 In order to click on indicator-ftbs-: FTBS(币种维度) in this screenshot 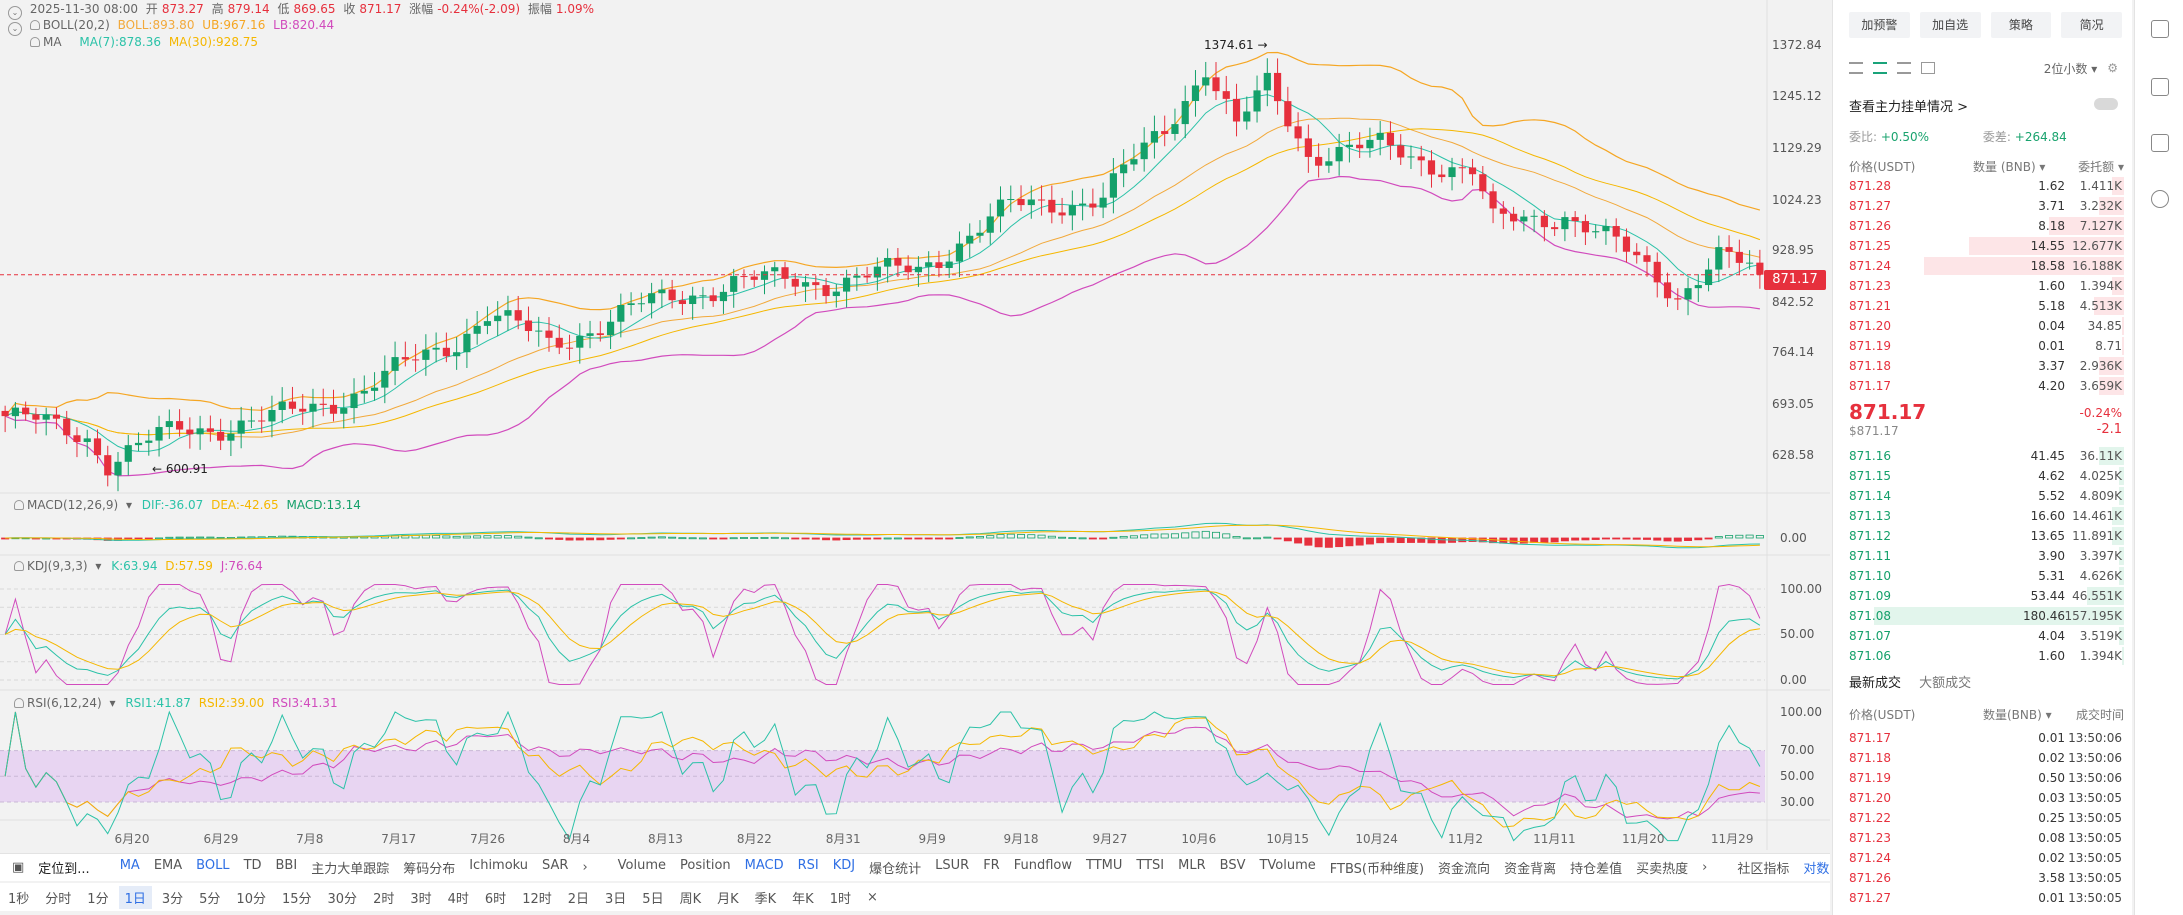, I will do `click(1377, 869)`.